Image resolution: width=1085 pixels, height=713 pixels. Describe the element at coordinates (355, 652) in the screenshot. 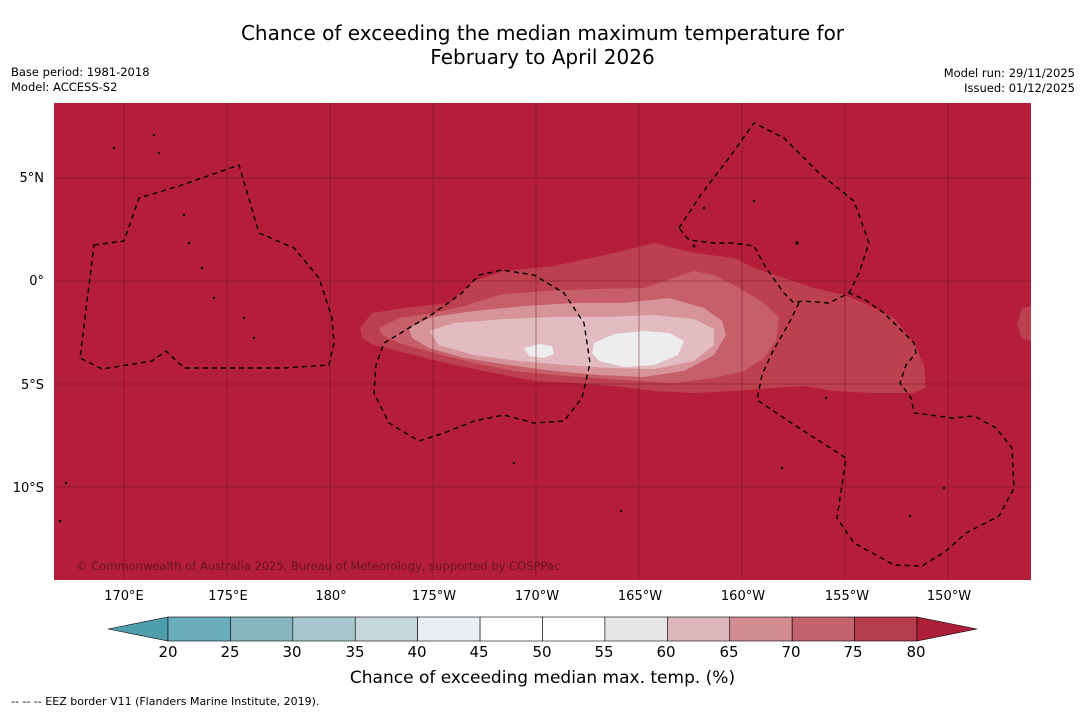

I see `colorbar-tick-35: 35` at that location.